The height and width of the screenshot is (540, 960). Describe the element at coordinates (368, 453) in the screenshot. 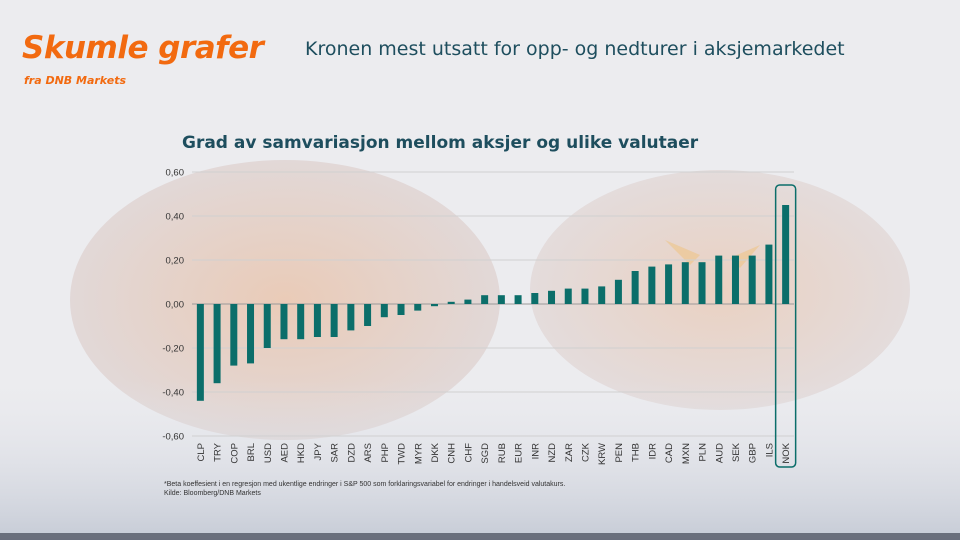

I see `x-tick-label: ARS` at that location.